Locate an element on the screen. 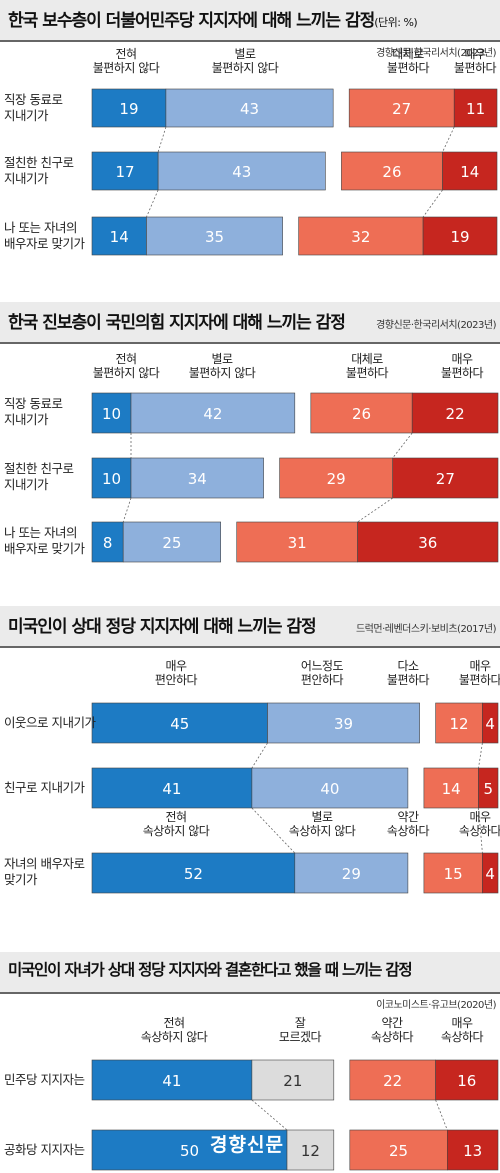 This screenshot has height=1173, width=500. bar-value-label: 8 is located at coordinates (108, 543).